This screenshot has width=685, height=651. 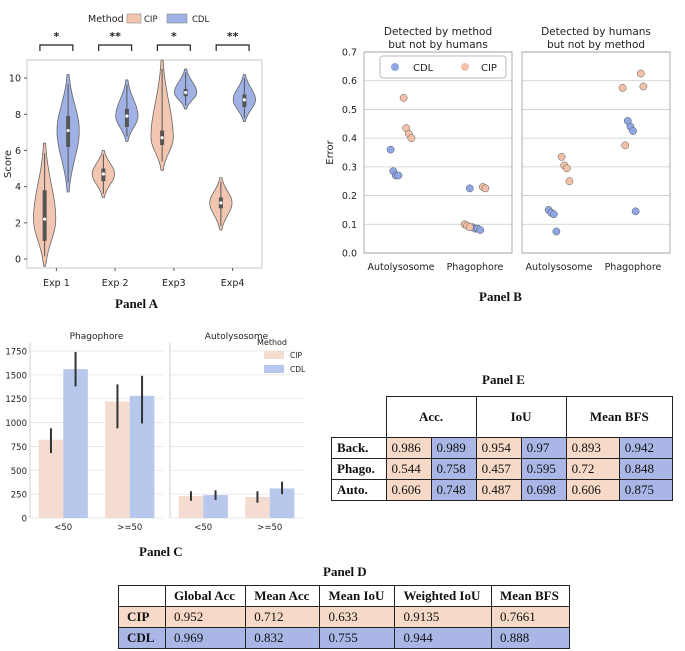 What do you see at coordinates (357, 596) in the screenshot?
I see `table-d-header: Mean IoU` at bounding box center [357, 596].